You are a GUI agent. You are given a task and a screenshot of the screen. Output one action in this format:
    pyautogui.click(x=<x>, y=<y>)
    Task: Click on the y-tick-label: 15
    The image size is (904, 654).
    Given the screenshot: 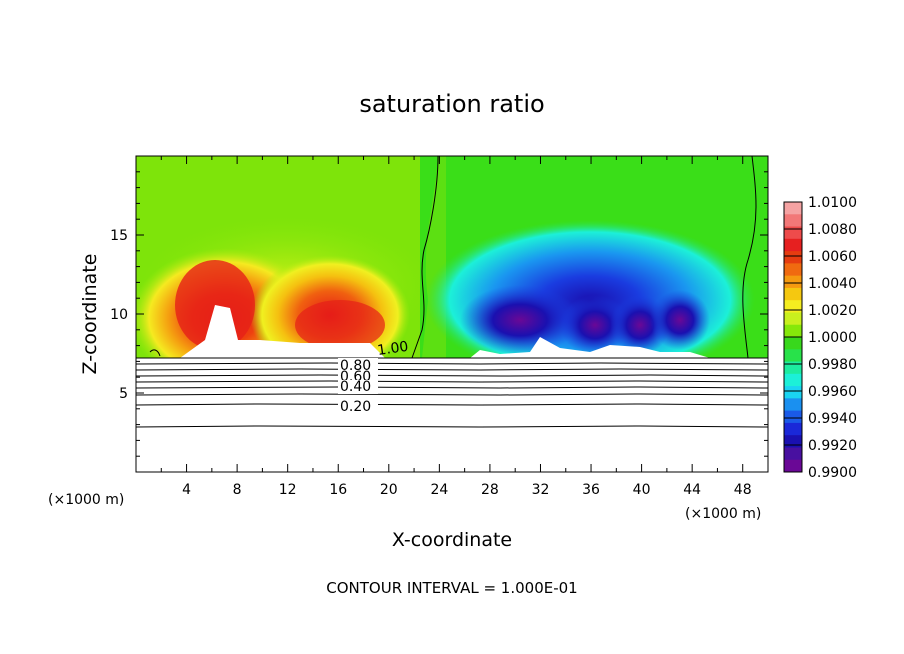 What is the action you would take?
    pyautogui.click(x=119, y=236)
    